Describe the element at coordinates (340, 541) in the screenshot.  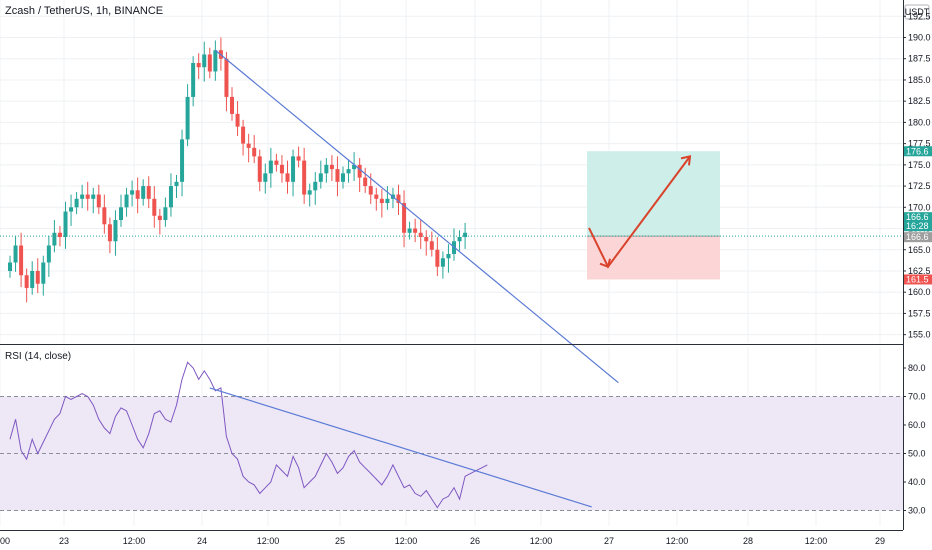
I see `time-tick-label: 25` at that location.